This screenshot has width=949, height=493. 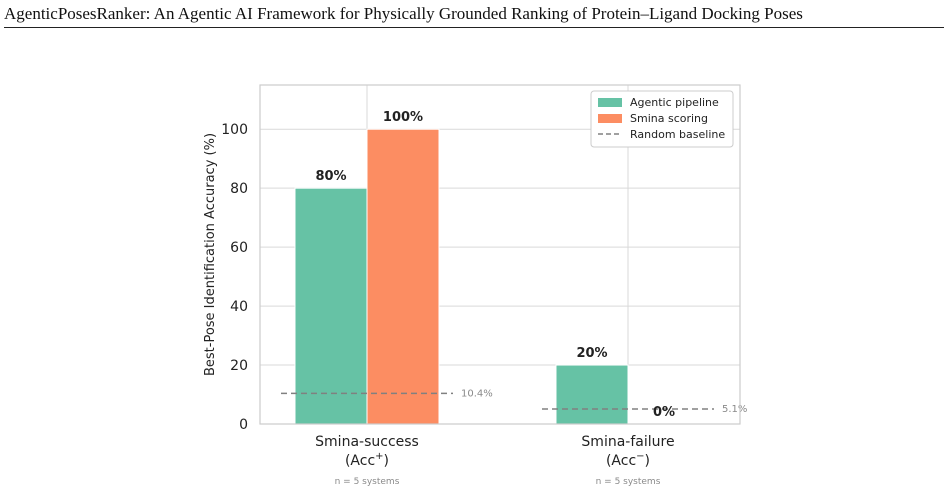 I want to click on random-baselines: 10.4% 5.1%, so click(x=514, y=401).